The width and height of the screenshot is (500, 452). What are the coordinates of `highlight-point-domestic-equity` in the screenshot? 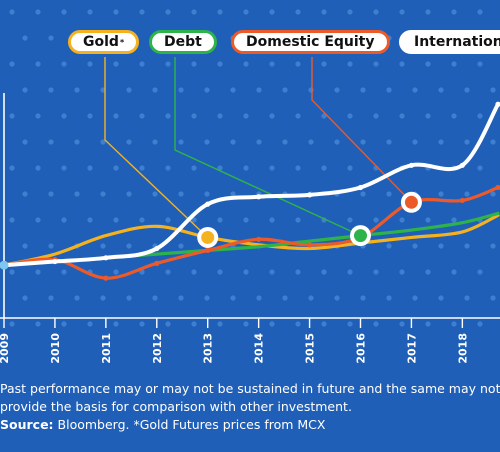 It's located at (411, 202).